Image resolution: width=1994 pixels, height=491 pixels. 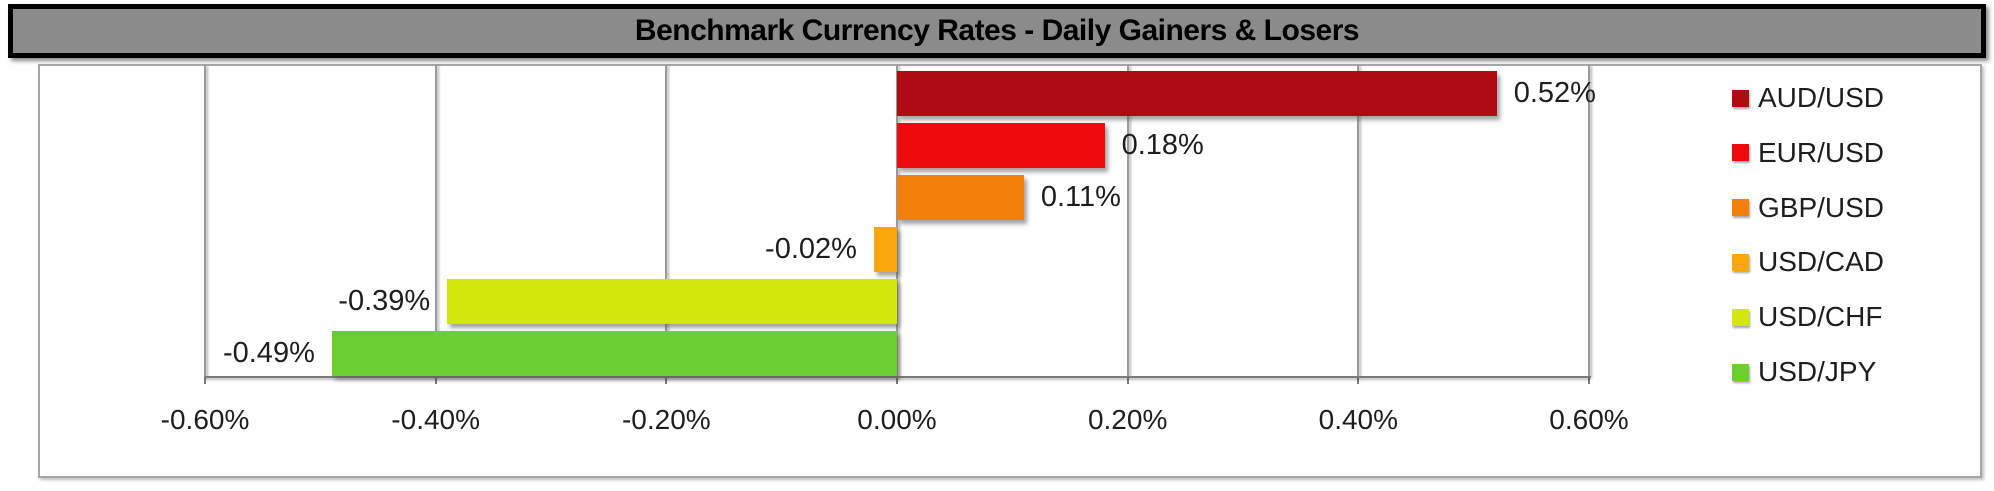 I want to click on x-tick-label: -0.40%, so click(x=436, y=419).